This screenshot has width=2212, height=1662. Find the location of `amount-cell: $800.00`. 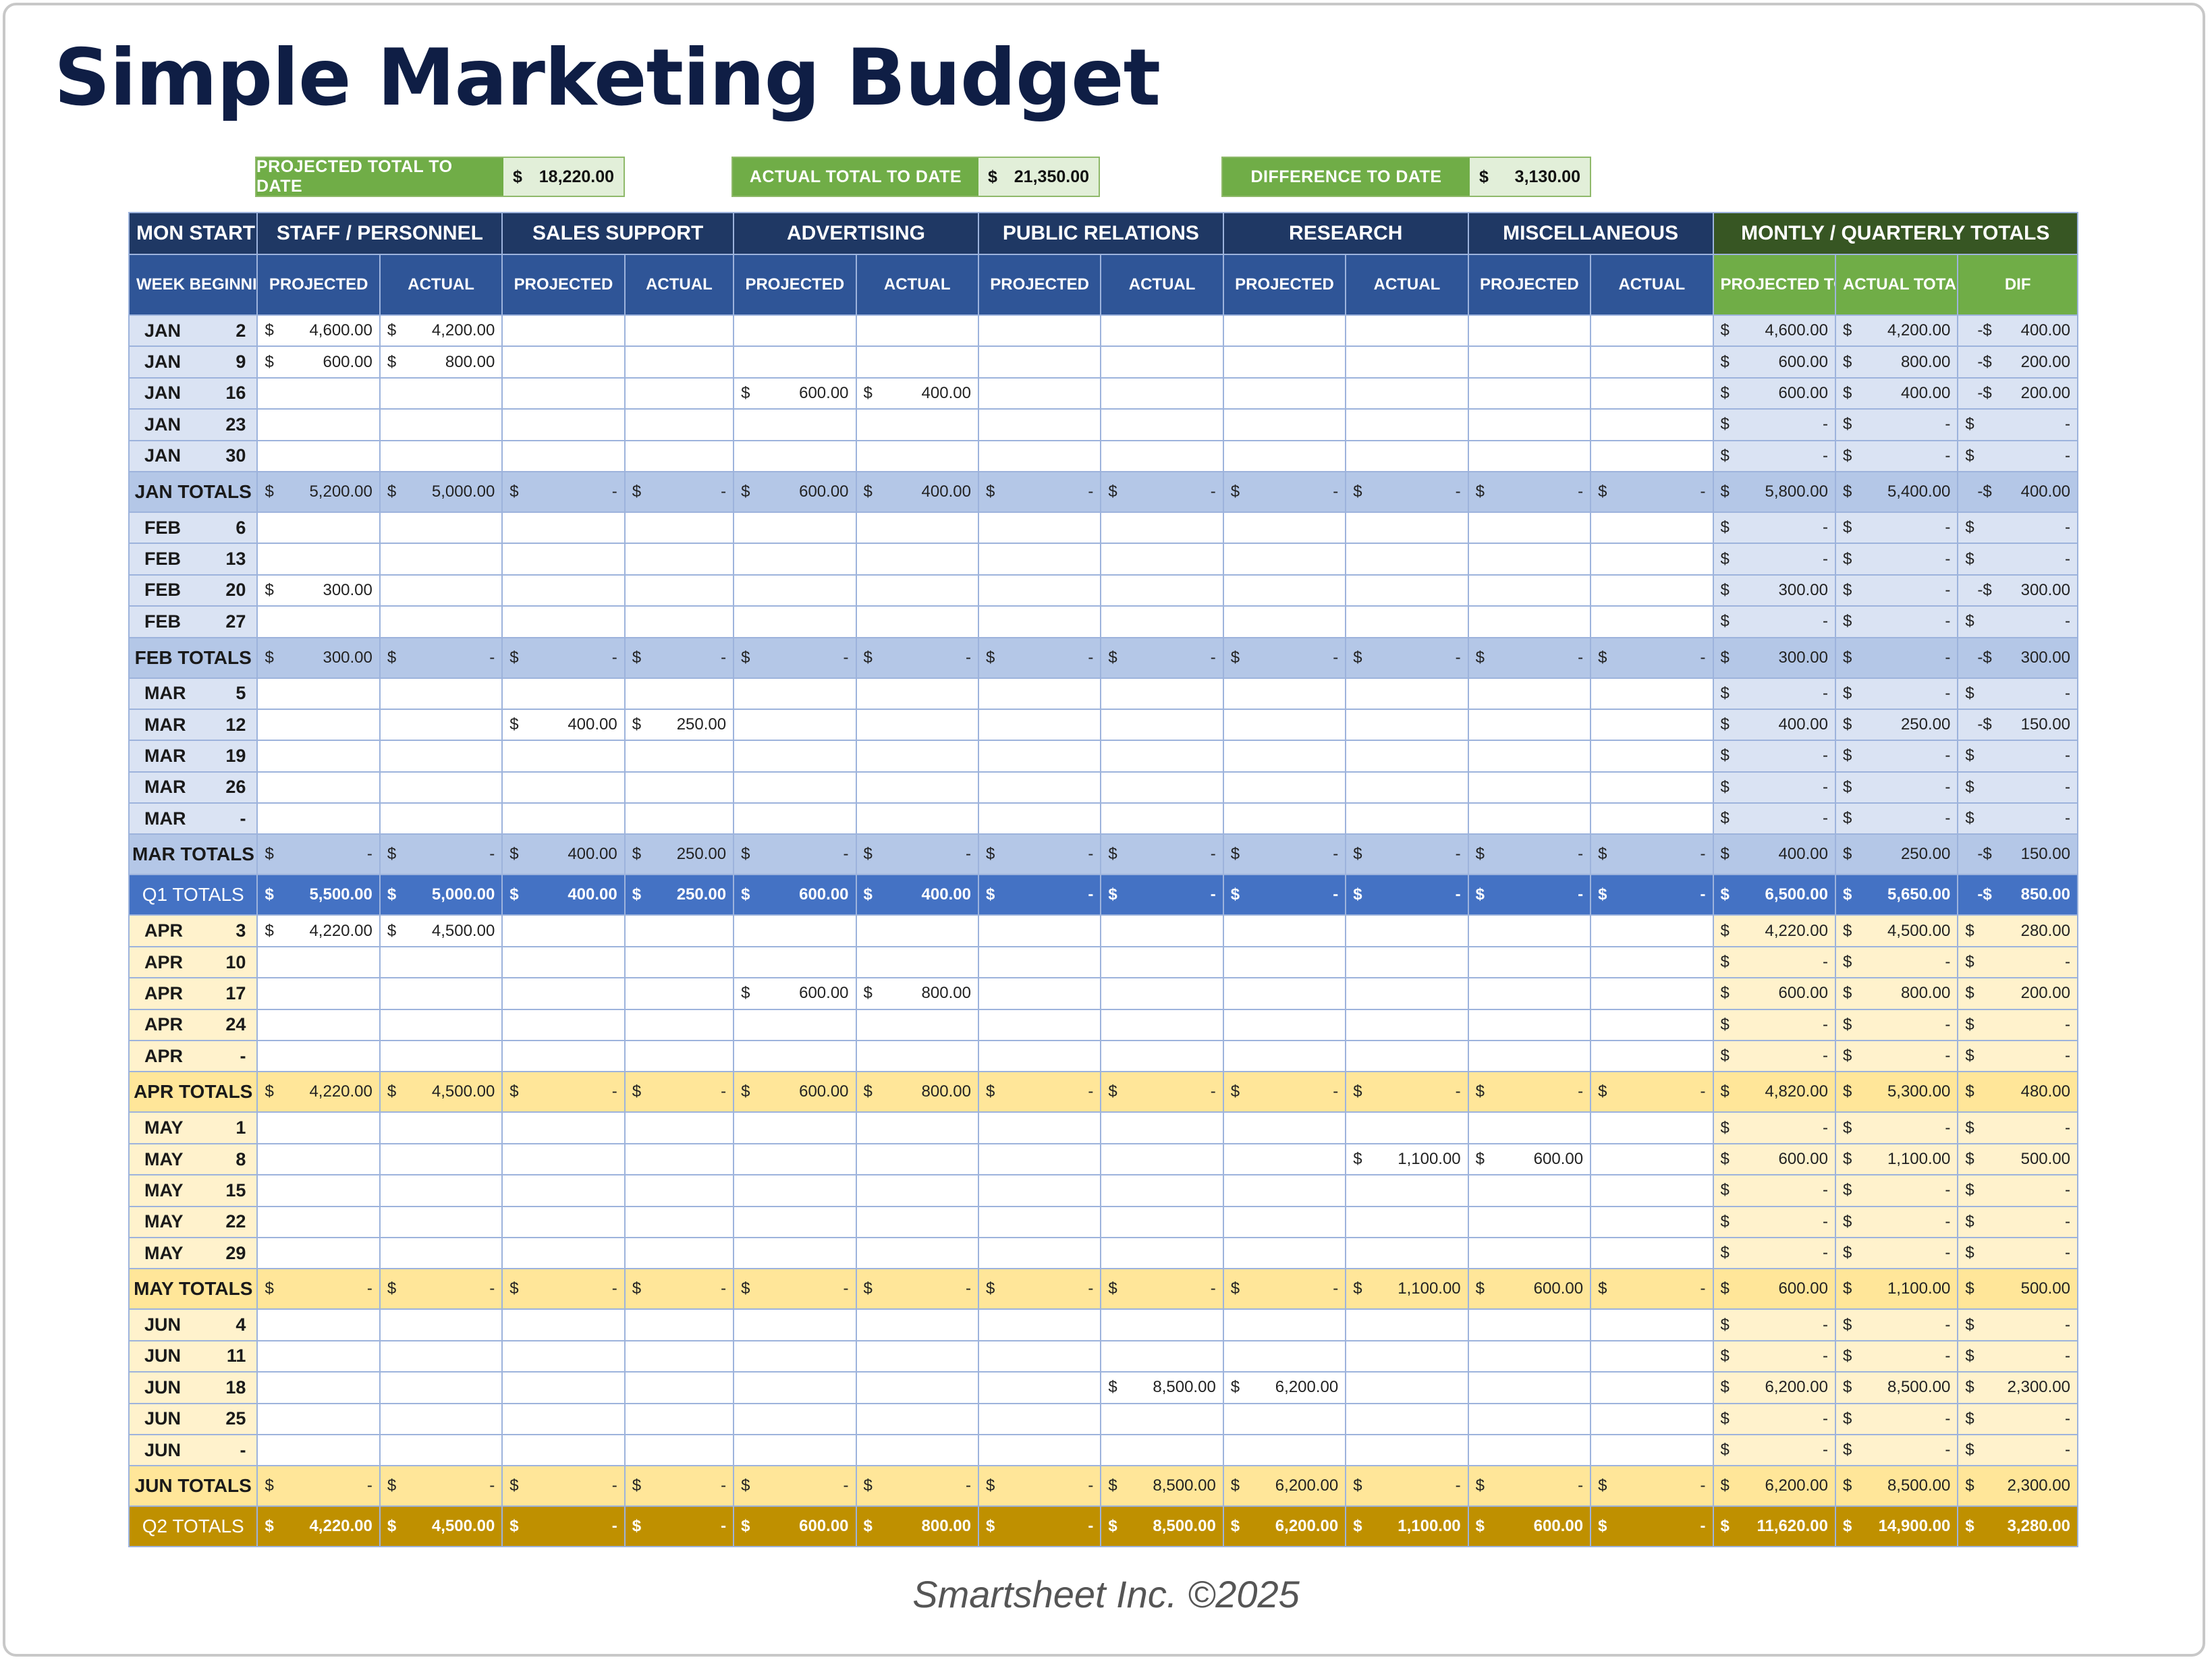

amount-cell: $800.00 is located at coordinates (1896, 362).